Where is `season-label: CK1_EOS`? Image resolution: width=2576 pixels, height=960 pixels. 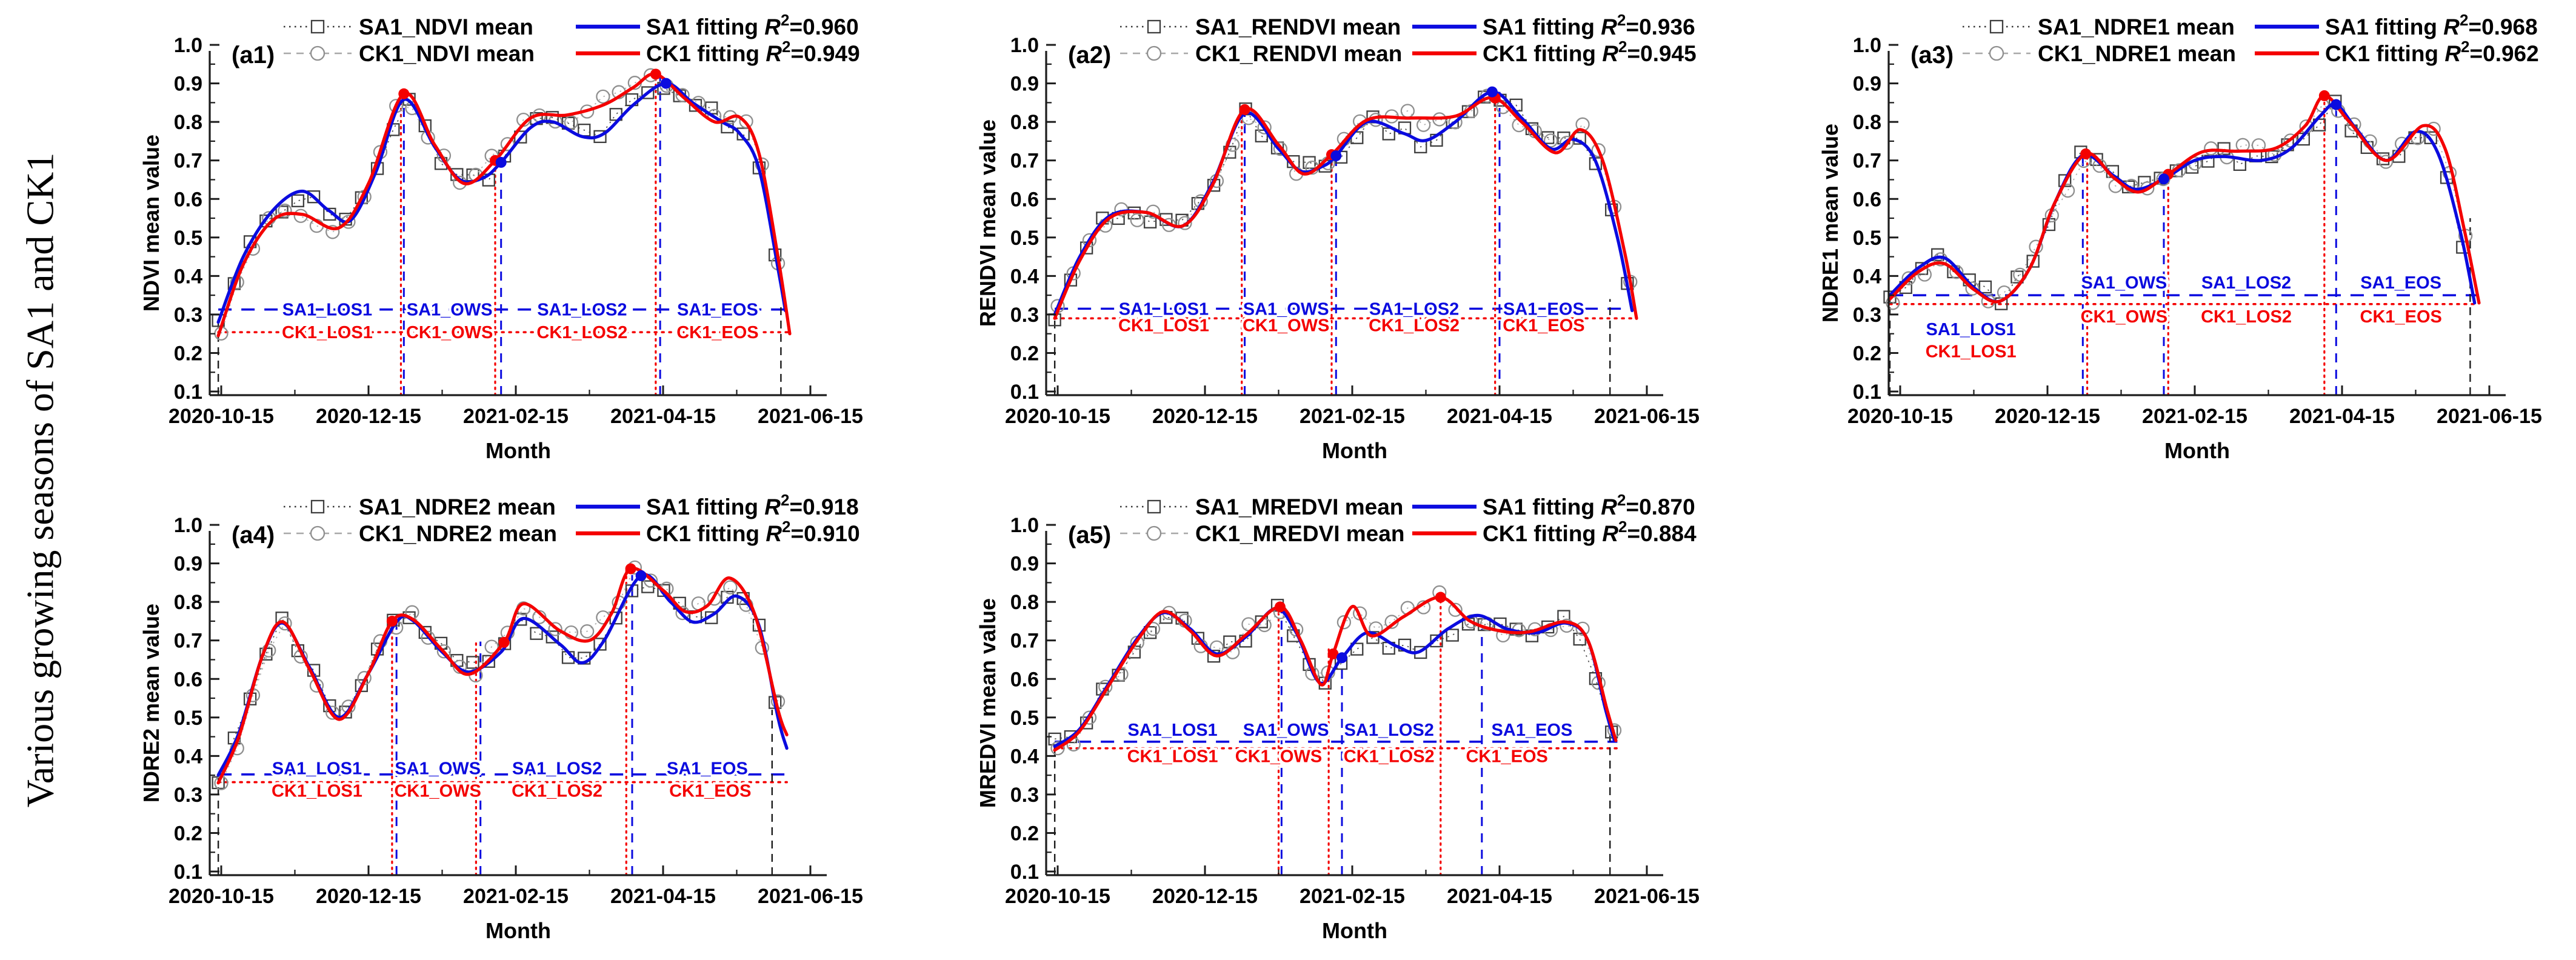 season-label: CK1_EOS is located at coordinates (1506, 756).